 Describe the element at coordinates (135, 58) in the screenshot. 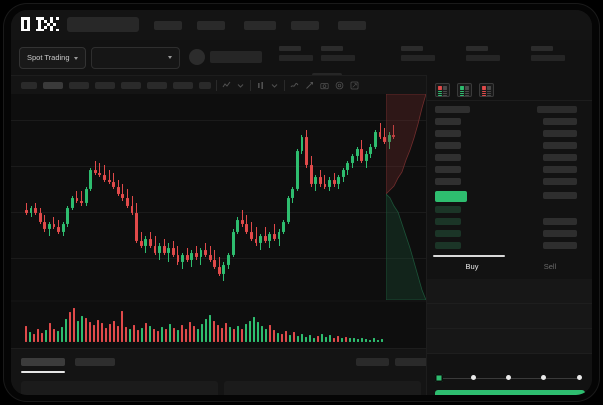

I see `pair-select` at that location.